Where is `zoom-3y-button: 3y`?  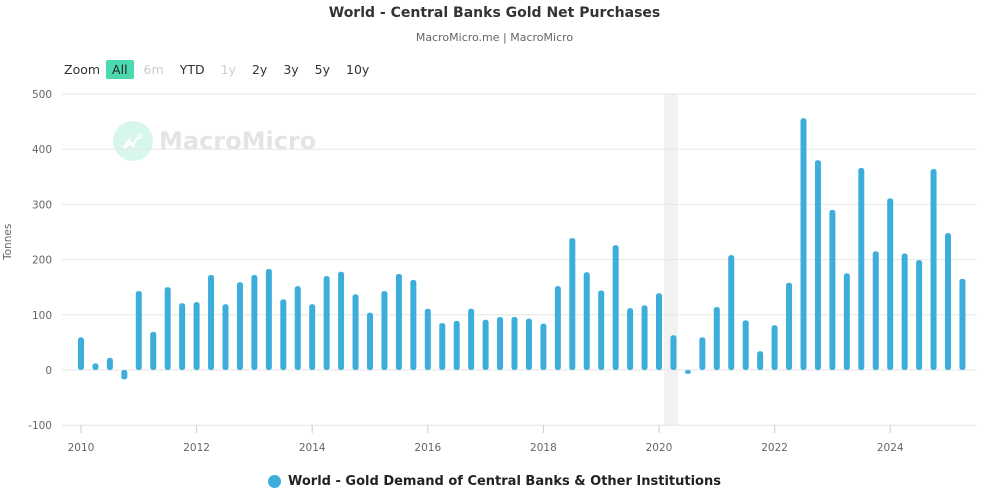 zoom-3y-button: 3y is located at coordinates (291, 69).